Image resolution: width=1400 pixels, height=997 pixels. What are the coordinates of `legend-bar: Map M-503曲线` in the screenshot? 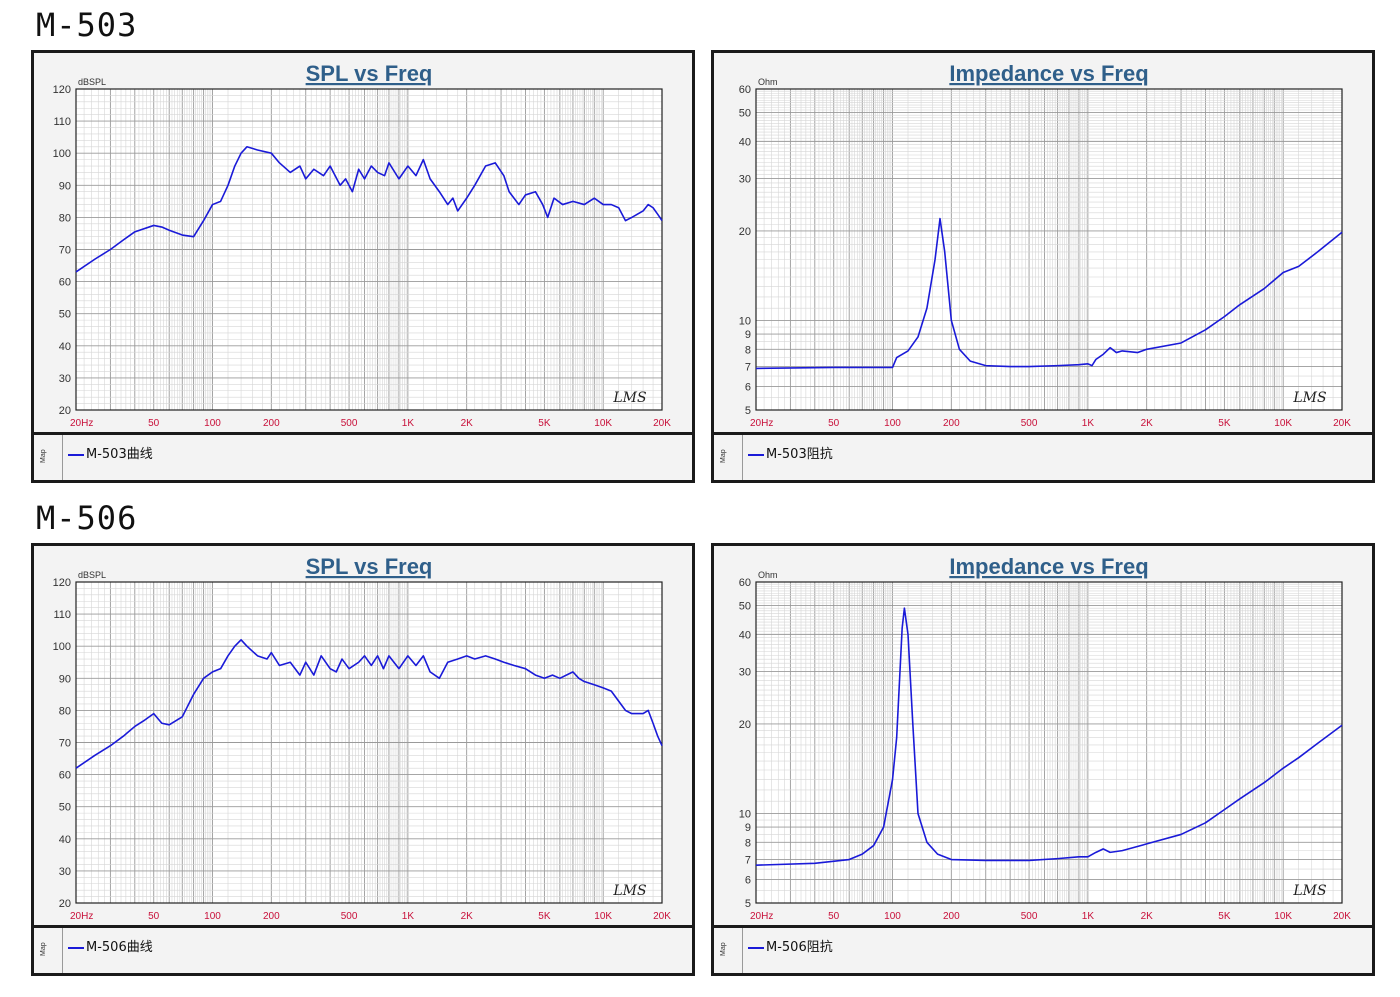 It's located at (363, 456).